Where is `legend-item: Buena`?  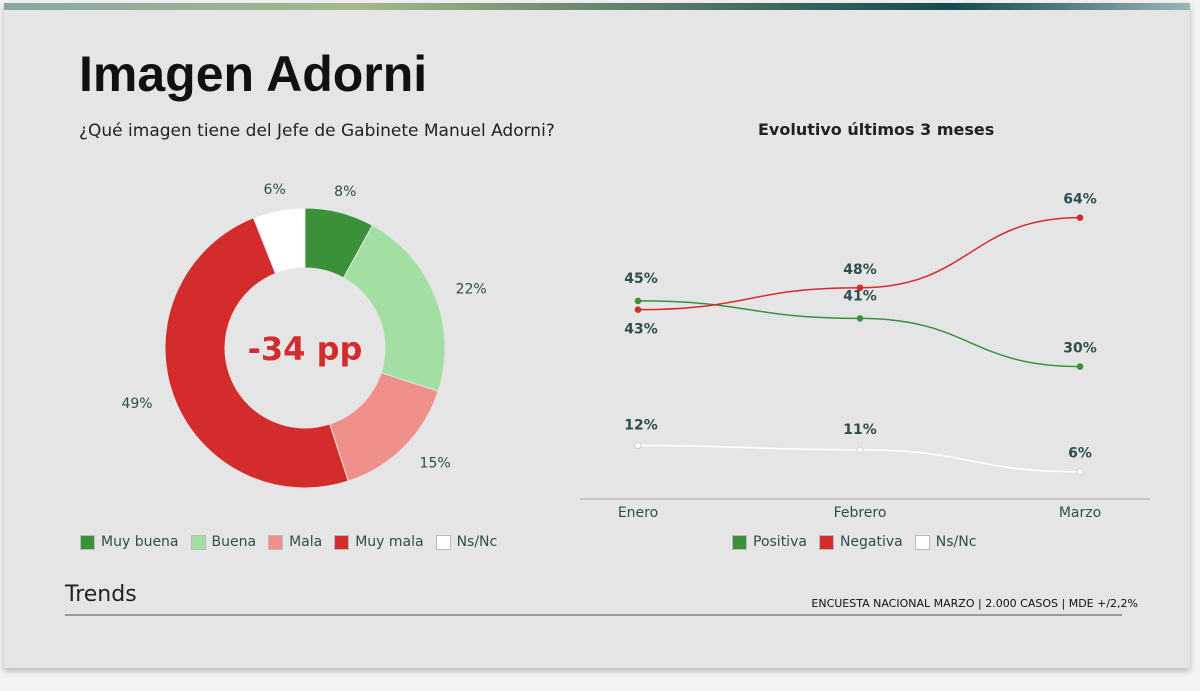
legend-item: Buena is located at coordinates (223, 542).